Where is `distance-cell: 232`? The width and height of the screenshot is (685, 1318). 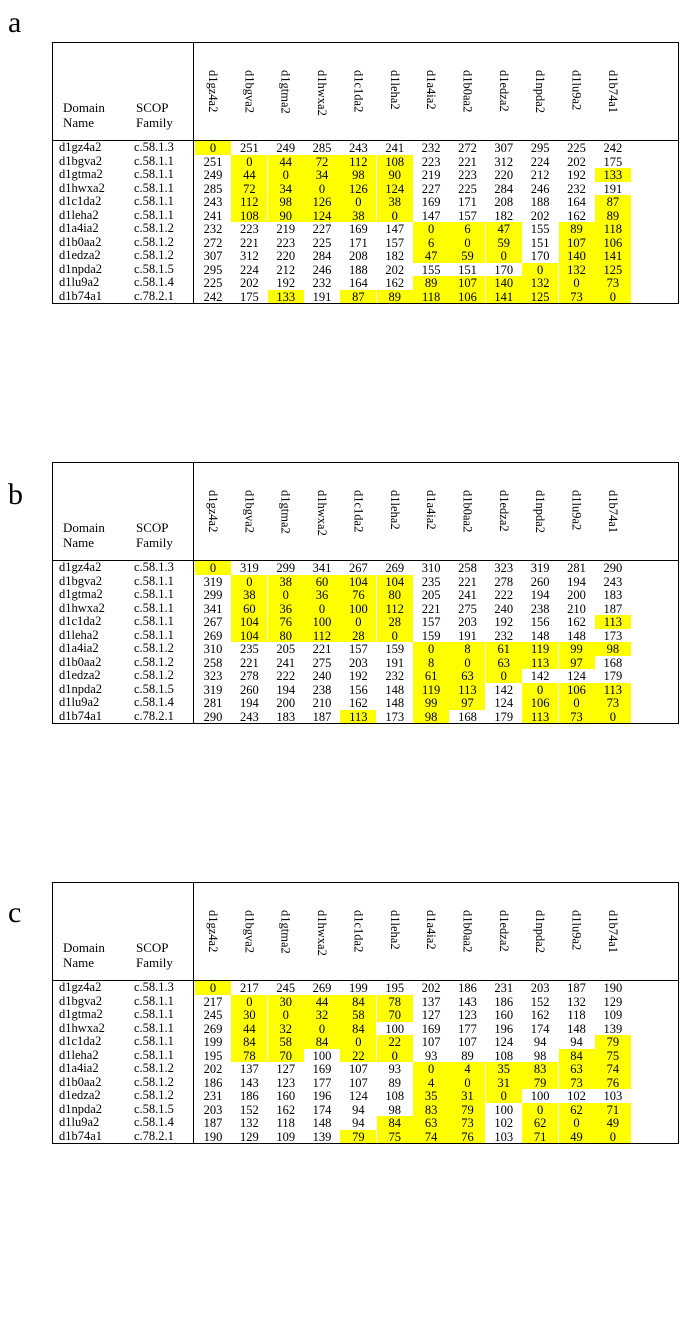
distance-cell: 232 is located at coordinates (213, 229).